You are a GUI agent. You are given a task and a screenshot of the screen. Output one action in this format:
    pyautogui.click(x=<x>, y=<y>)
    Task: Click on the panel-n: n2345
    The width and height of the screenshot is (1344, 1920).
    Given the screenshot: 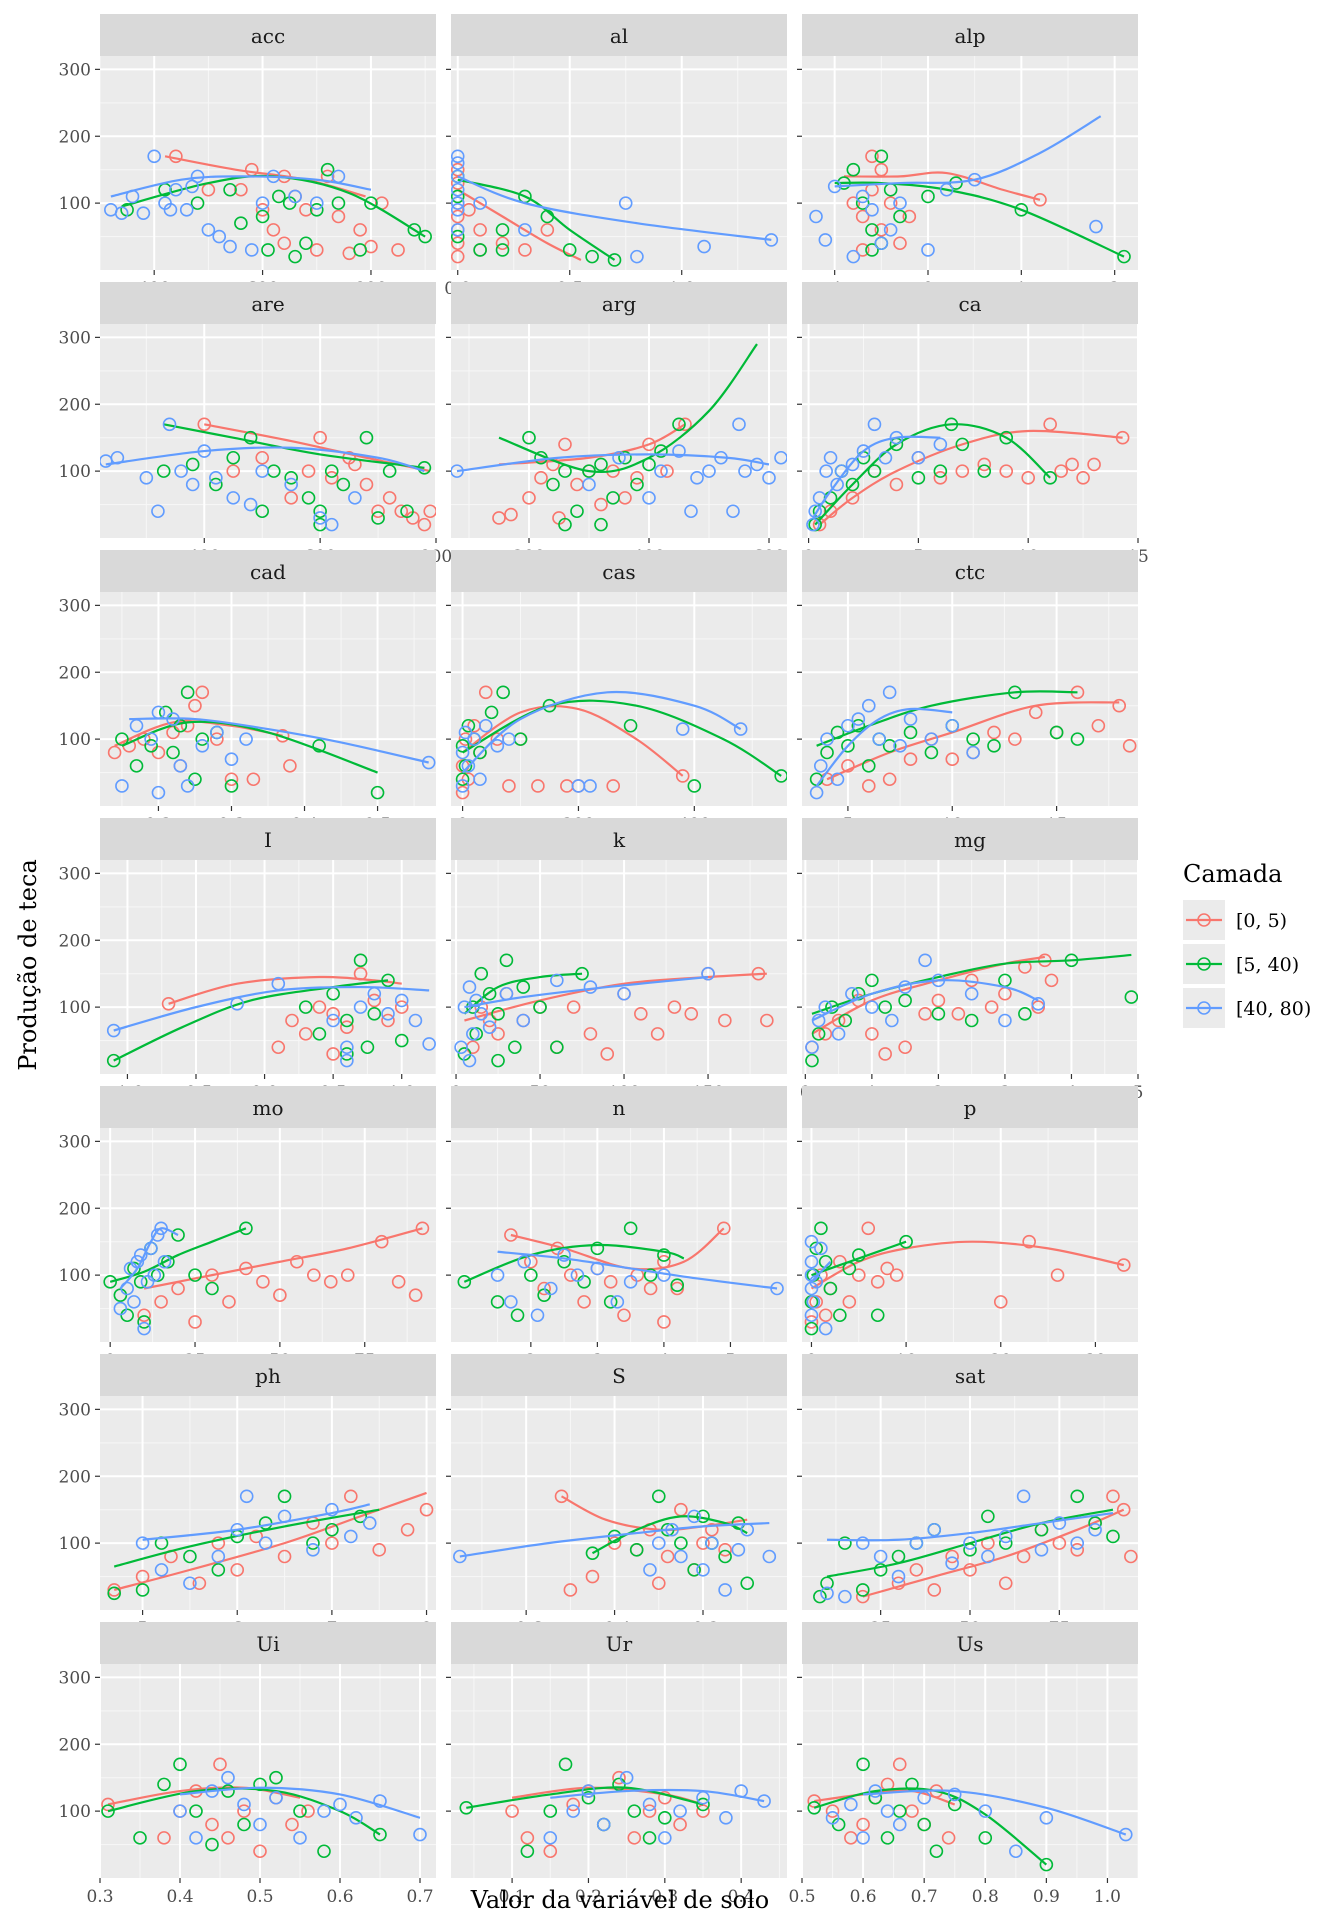 What is the action you would take?
    pyautogui.click(x=616, y=1228)
    